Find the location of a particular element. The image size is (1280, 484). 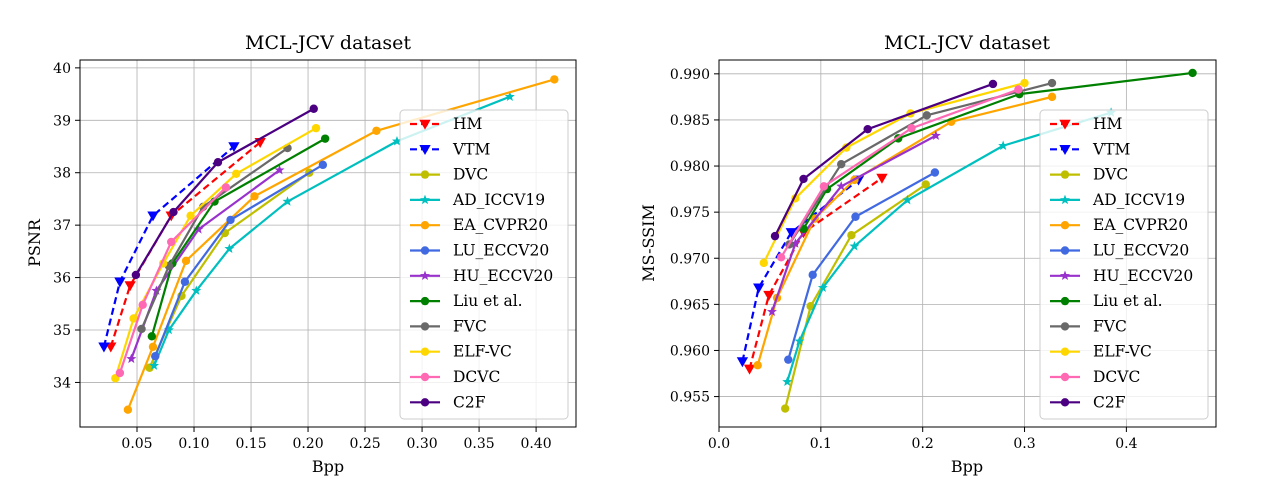

msssim-legend-item-ad-iccv19: AD_ICCV19 is located at coordinates (1117, 200).